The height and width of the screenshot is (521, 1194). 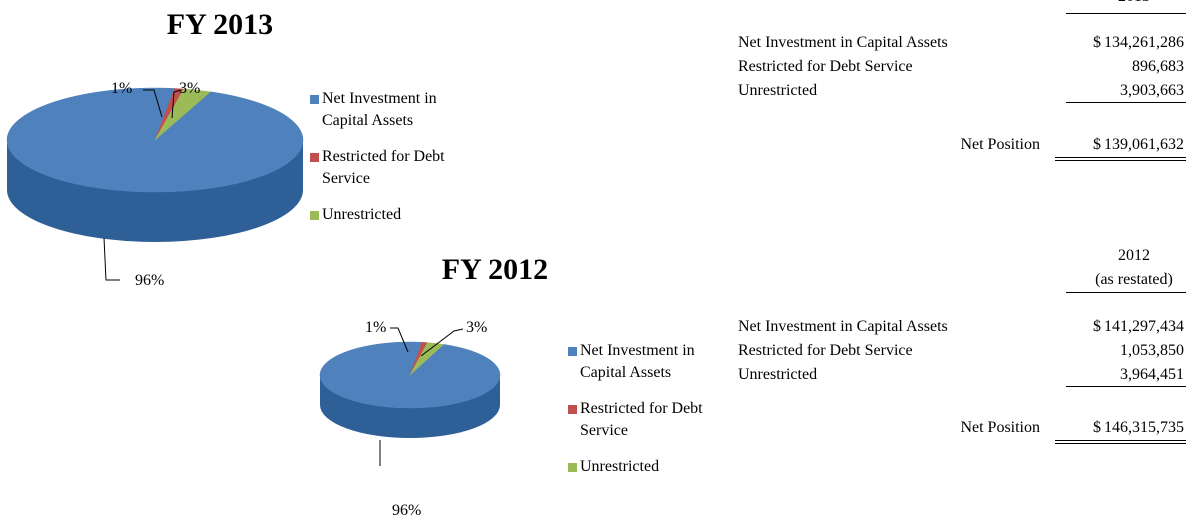 What do you see at coordinates (1152, 350) in the screenshot?
I see `amount: 1,053,850` at bounding box center [1152, 350].